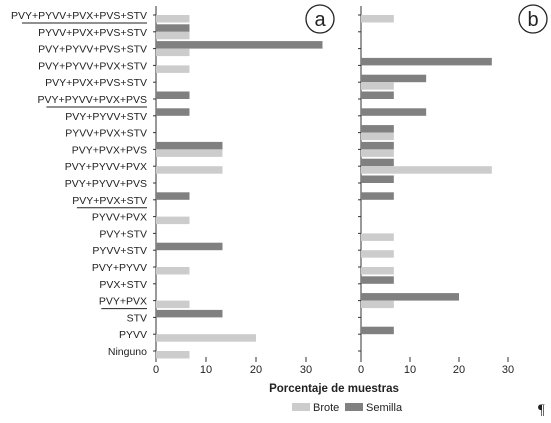 The height and width of the screenshot is (423, 551). What do you see at coordinates (106, 167) in the screenshot?
I see `category-label: PVY+PYVV+PVX` at bounding box center [106, 167].